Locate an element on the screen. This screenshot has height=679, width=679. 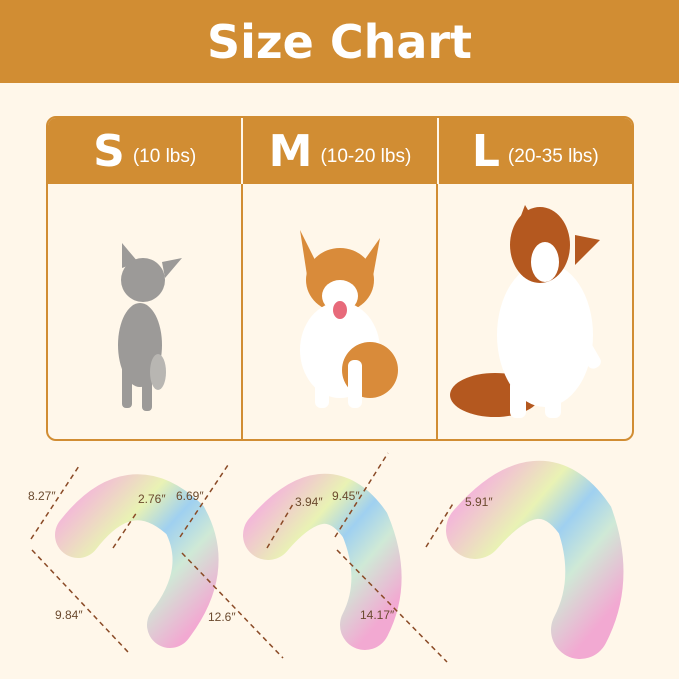
pillow-small is located at coordinates (137, 561).